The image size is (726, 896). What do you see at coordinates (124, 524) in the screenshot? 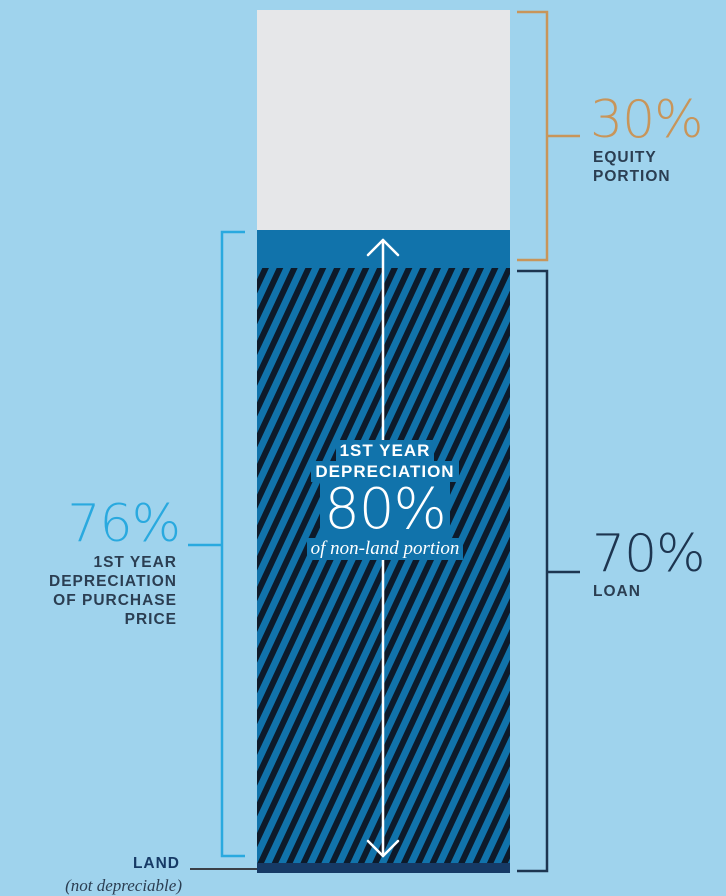
I see `purchase-depreciation-percent: 76%` at bounding box center [124, 524].